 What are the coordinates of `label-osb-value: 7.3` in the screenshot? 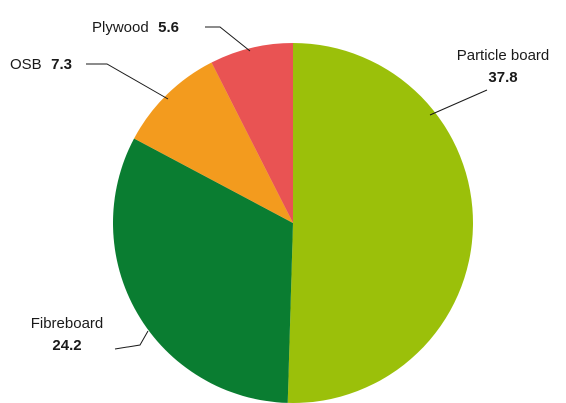 It's located at (61, 64).